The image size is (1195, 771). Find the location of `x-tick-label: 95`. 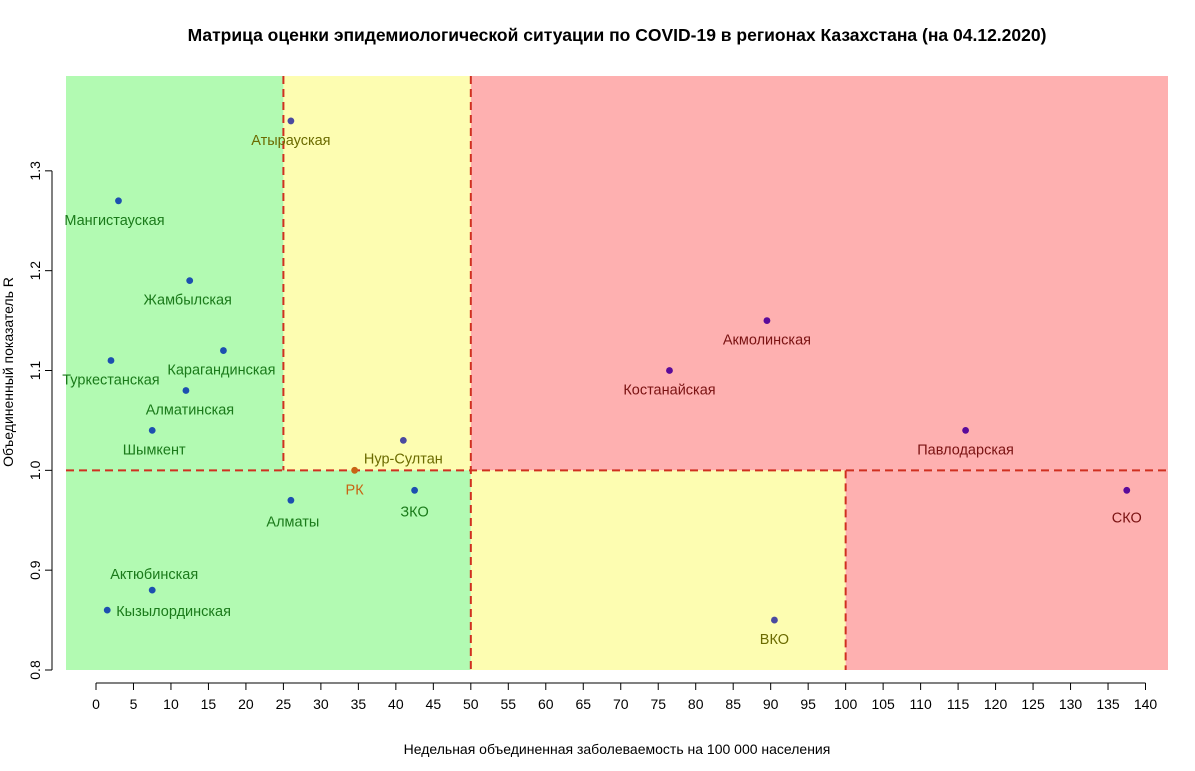

x-tick-label: 95 is located at coordinates (808, 704).